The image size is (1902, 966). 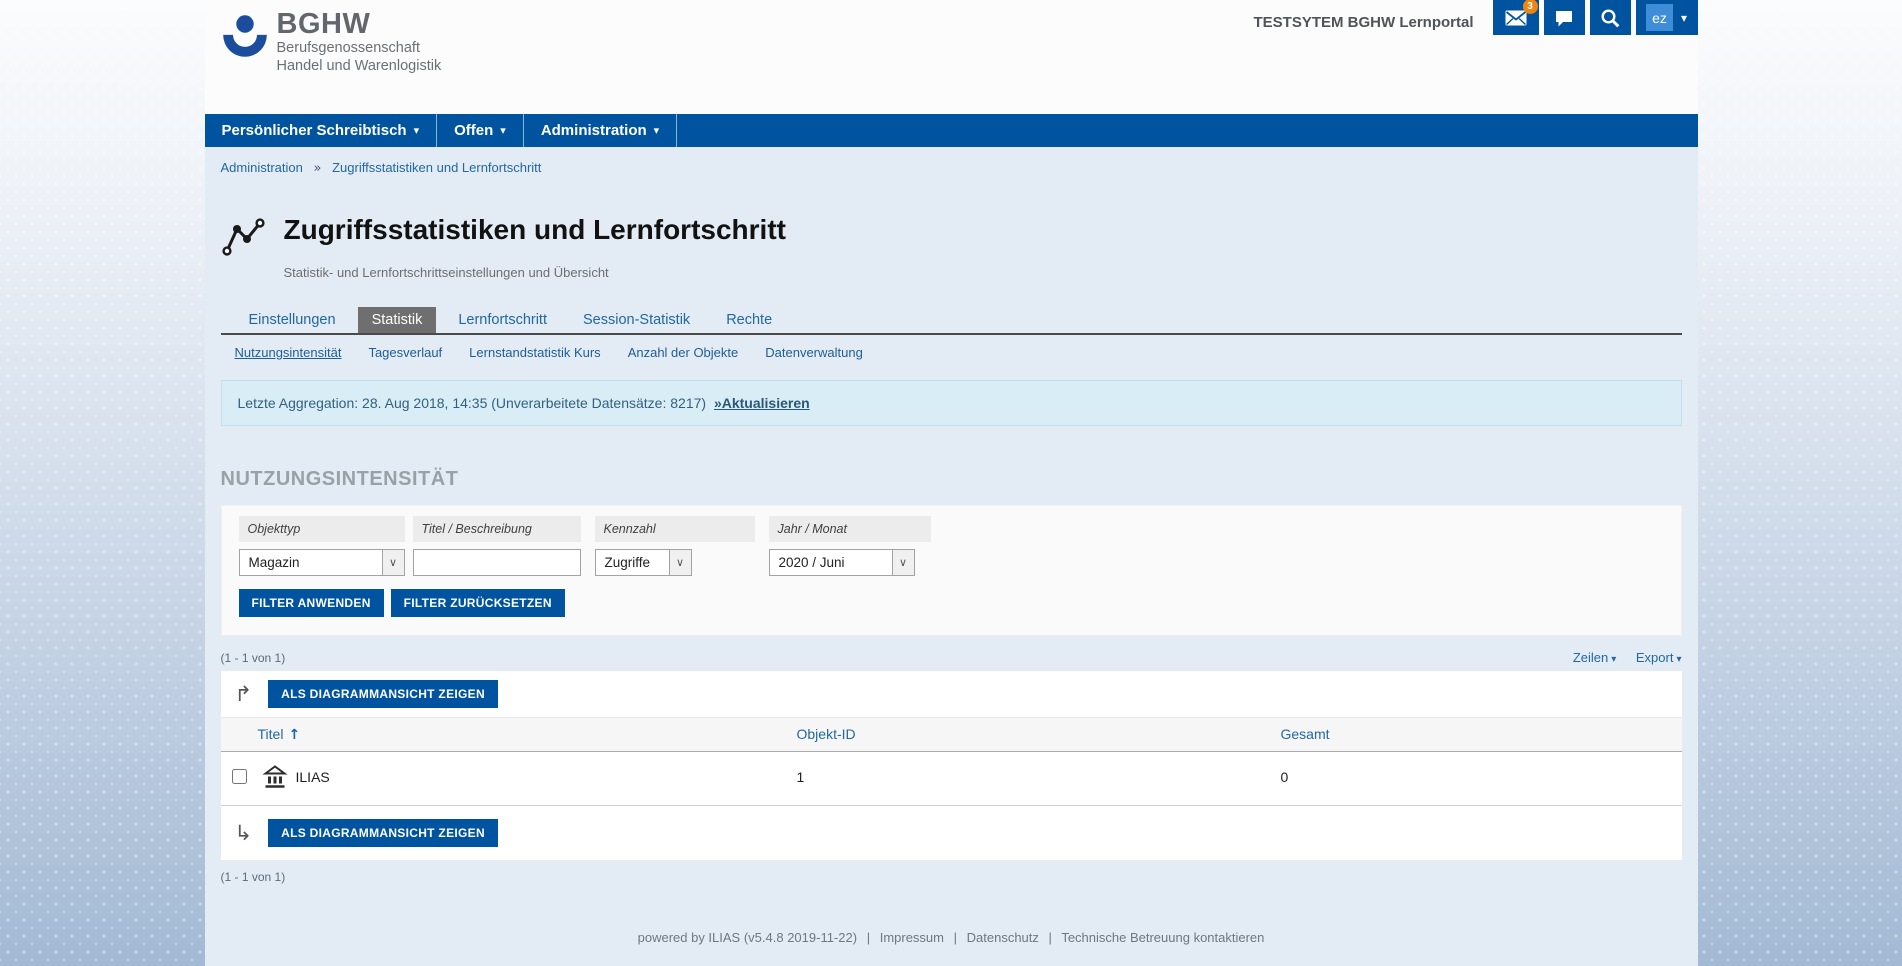 What do you see at coordinates (749, 320) in the screenshot?
I see `tab-rechte: Rechte` at bounding box center [749, 320].